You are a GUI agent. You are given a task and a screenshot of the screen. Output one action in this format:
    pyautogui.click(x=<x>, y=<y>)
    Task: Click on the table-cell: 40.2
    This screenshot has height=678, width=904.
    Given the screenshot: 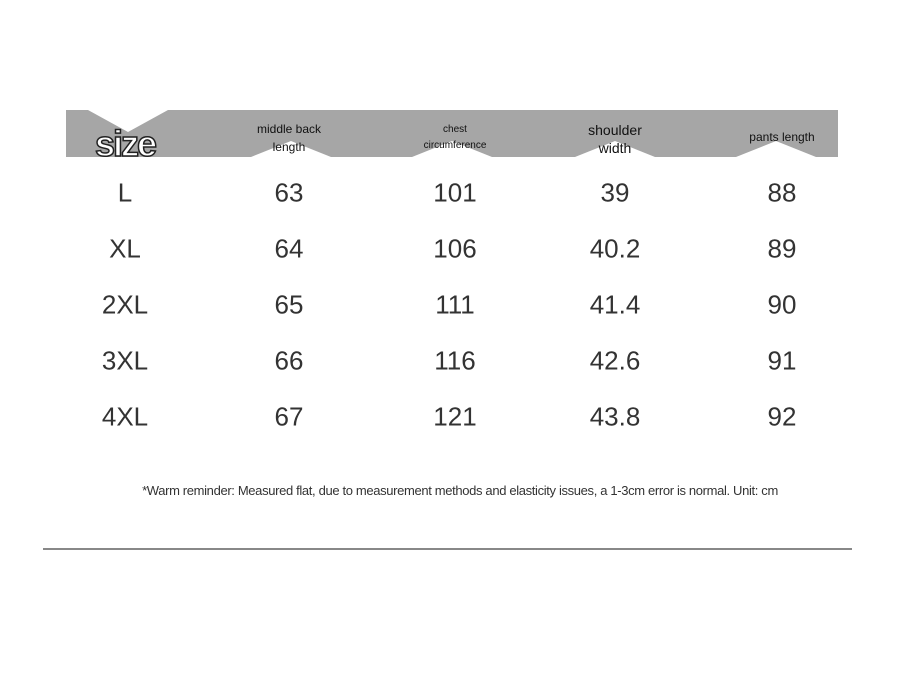 What is the action you would take?
    pyautogui.click(x=615, y=248)
    